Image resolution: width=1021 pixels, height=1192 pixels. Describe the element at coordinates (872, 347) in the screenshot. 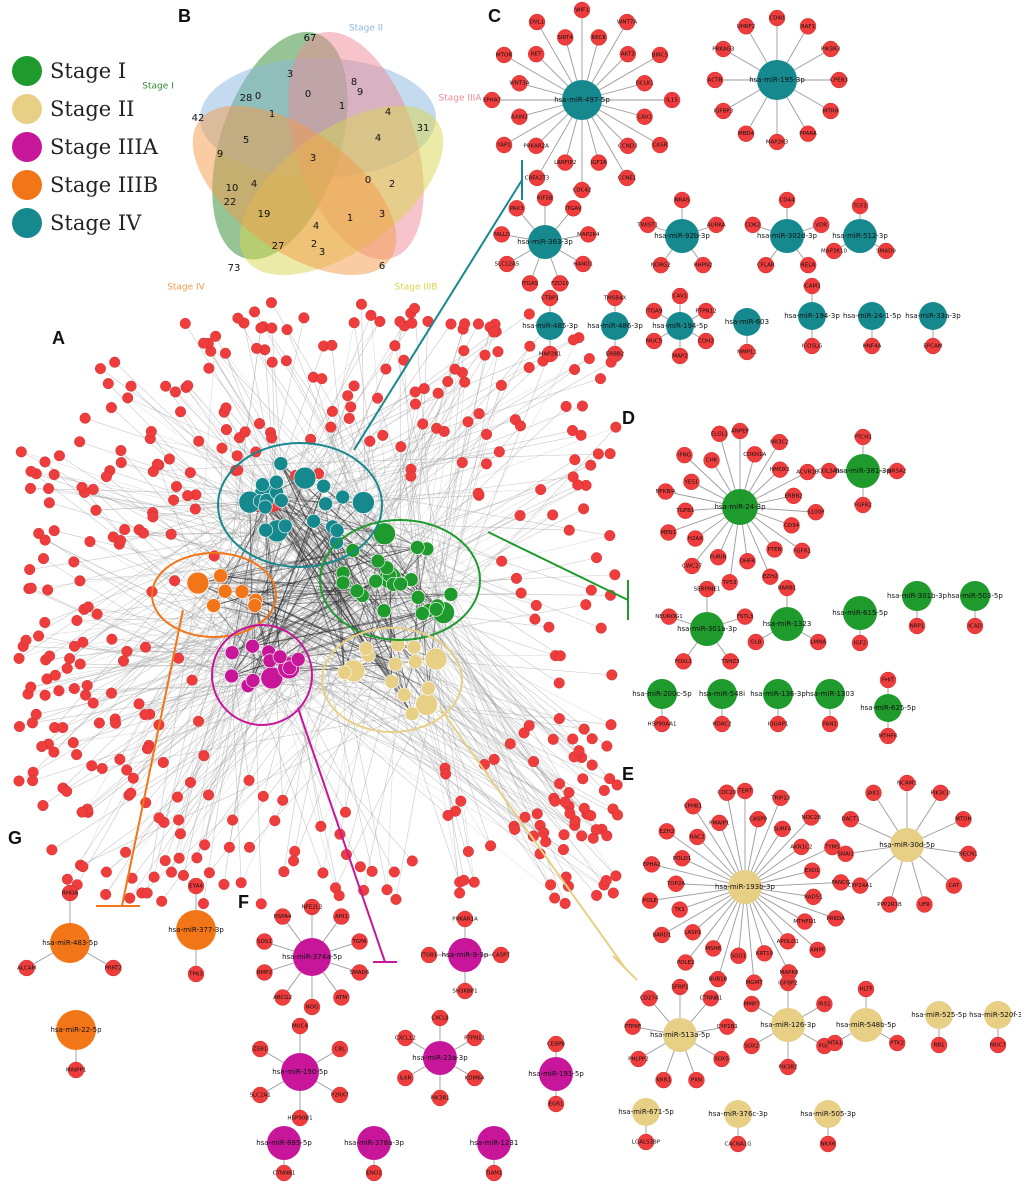

I see `target-label: HNF4A` at that location.